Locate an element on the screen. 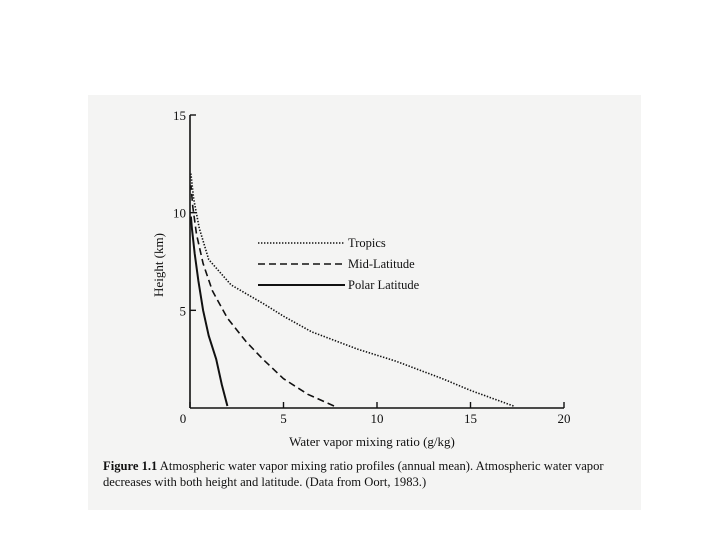 This screenshot has height=540, width=720. x-tick-label: 15 is located at coordinates (470, 418).